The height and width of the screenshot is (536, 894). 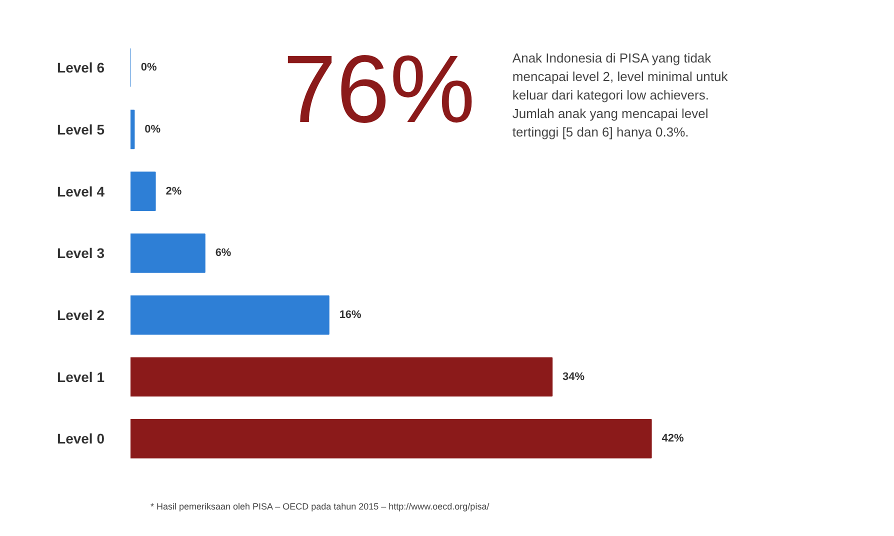 I want to click on y-tick-label: Level 5, so click(x=81, y=129).